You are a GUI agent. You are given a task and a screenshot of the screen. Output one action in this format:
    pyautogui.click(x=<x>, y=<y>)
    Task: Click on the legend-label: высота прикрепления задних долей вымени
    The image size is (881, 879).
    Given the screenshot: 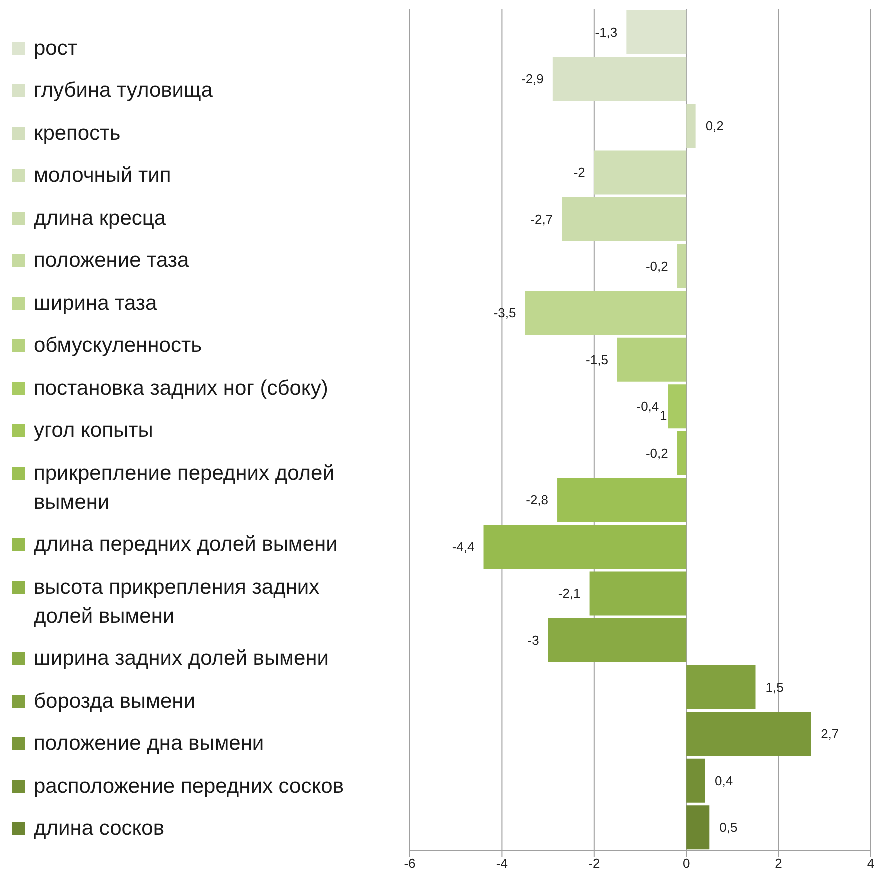 What is the action you would take?
    pyautogui.click(x=177, y=602)
    